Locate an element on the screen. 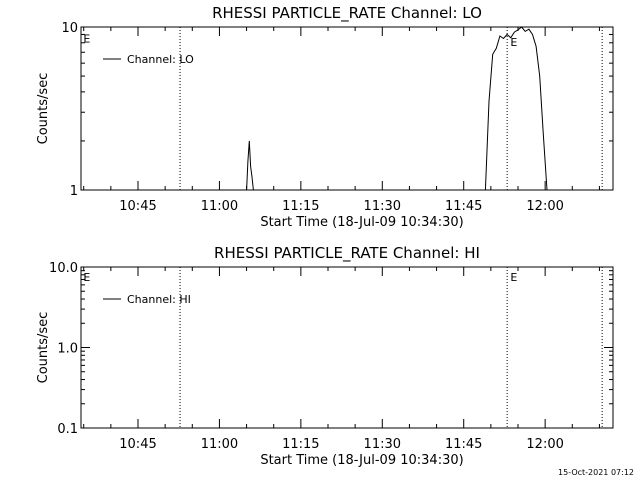 This screenshot has width=640, height=480. y-tick-label: 10 is located at coordinates (69, 28).